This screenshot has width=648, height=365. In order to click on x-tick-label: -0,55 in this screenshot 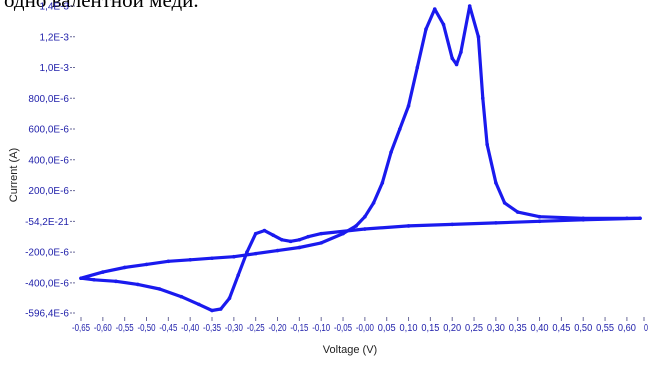, I will do `click(125, 328)`.